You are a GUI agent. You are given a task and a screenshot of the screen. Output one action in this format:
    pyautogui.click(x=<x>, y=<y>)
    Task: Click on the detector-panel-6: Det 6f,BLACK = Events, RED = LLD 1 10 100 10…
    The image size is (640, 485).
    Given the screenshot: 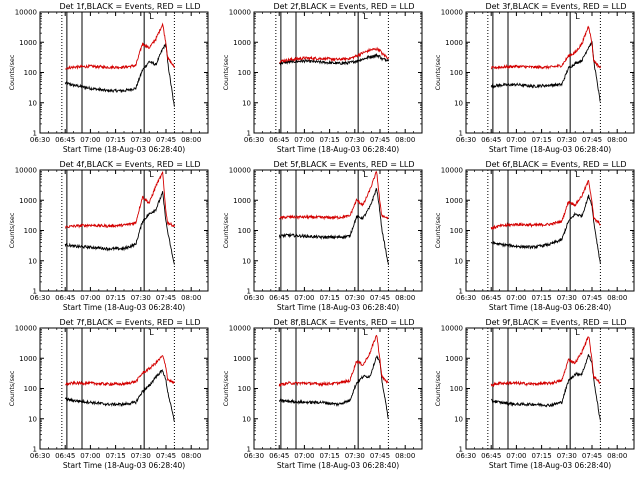 What is the action you would take?
    pyautogui.click(x=534, y=236)
    